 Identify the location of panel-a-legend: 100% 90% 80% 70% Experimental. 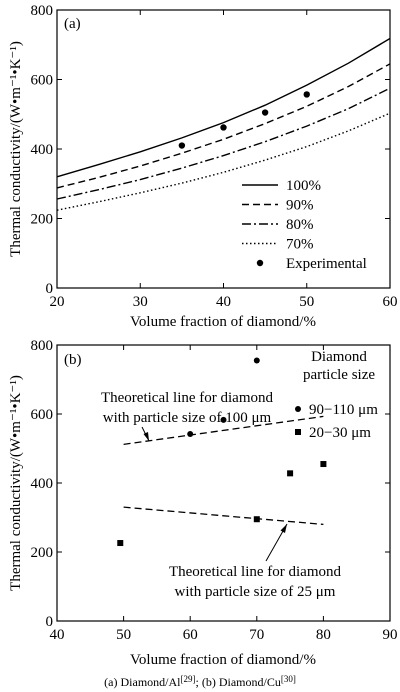
(304, 225).